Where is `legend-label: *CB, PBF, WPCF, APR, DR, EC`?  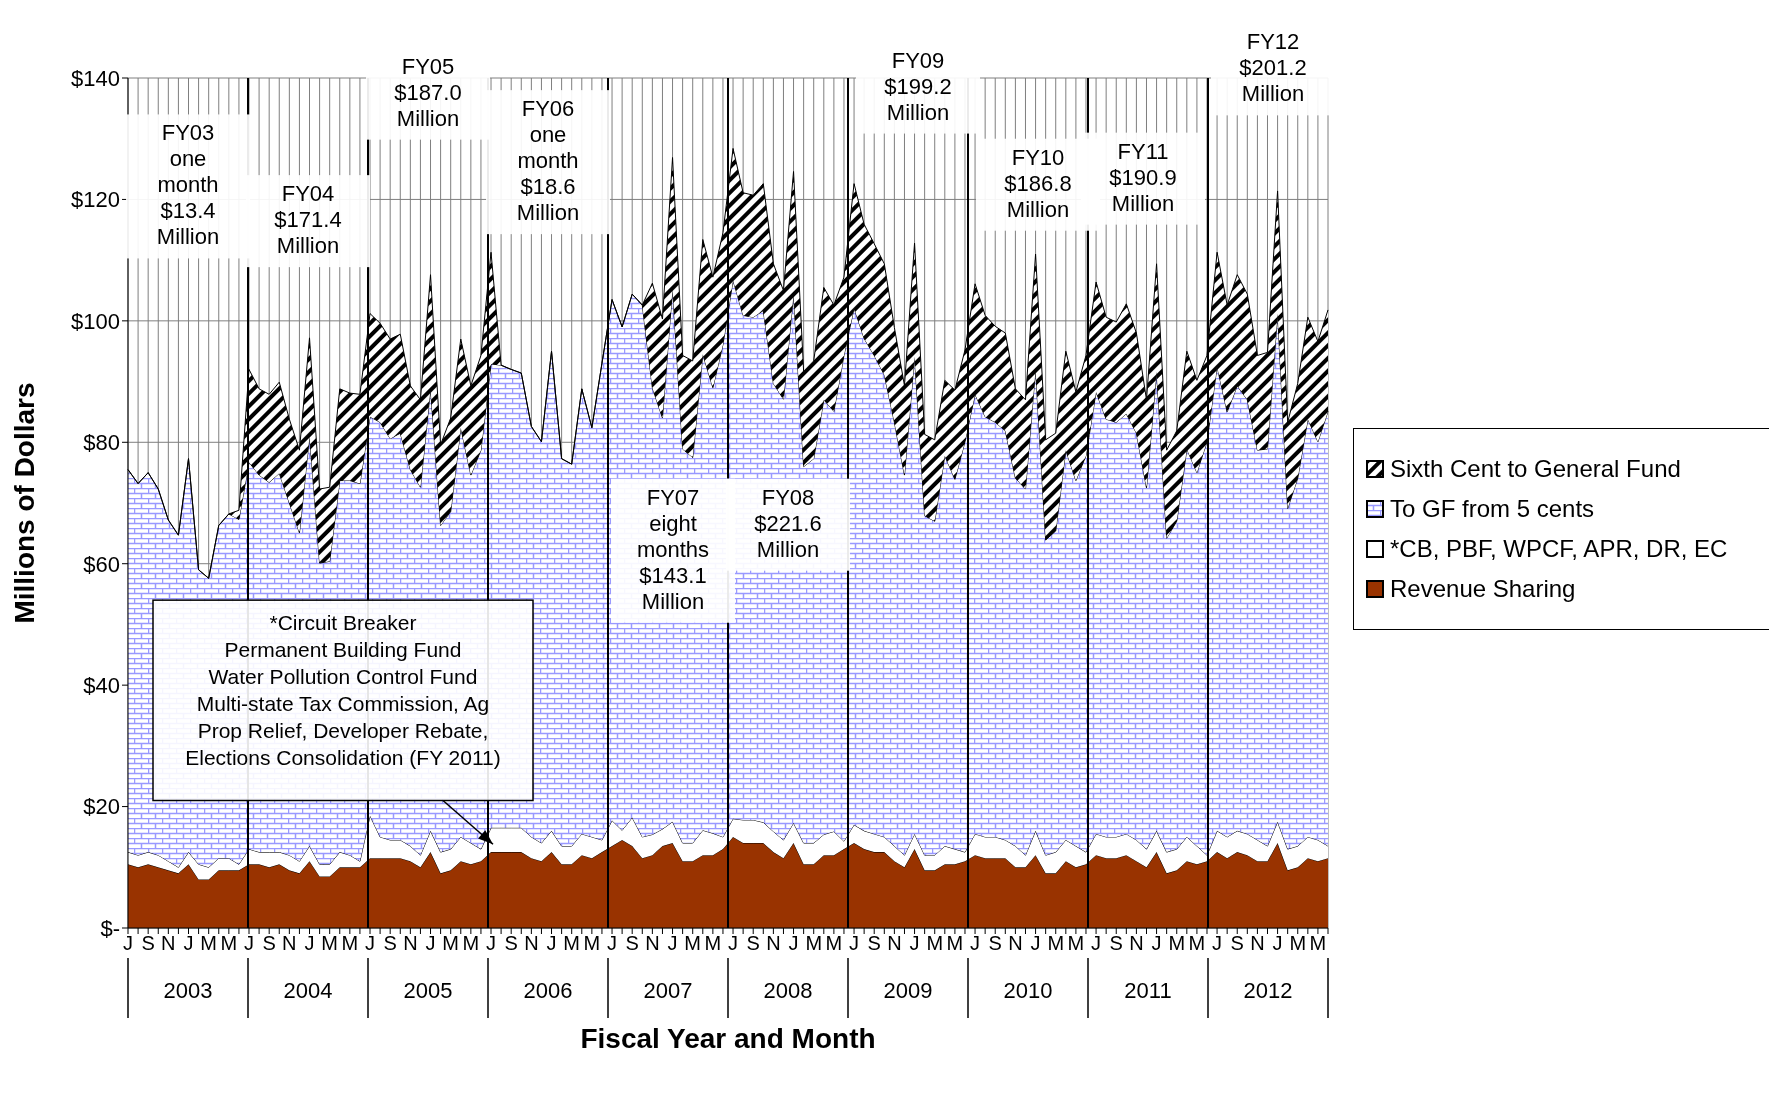 legend-label: *CB, PBF, WPCF, APR, DR, EC is located at coordinates (1559, 549).